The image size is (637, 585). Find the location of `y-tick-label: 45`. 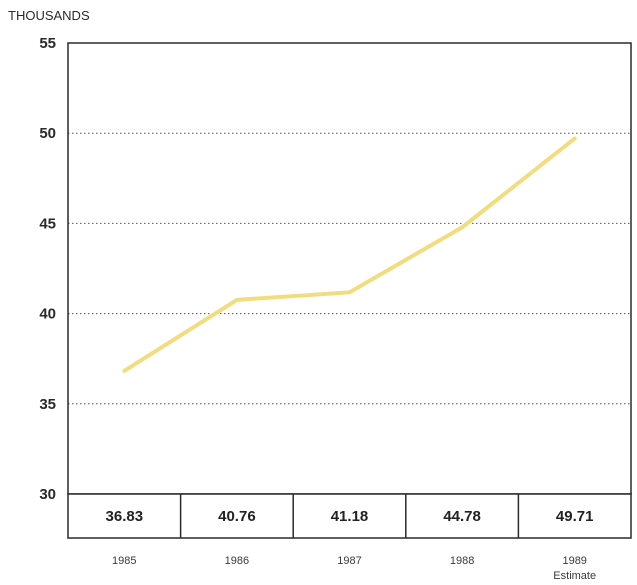

y-tick-label: 45 is located at coordinates (47, 223).